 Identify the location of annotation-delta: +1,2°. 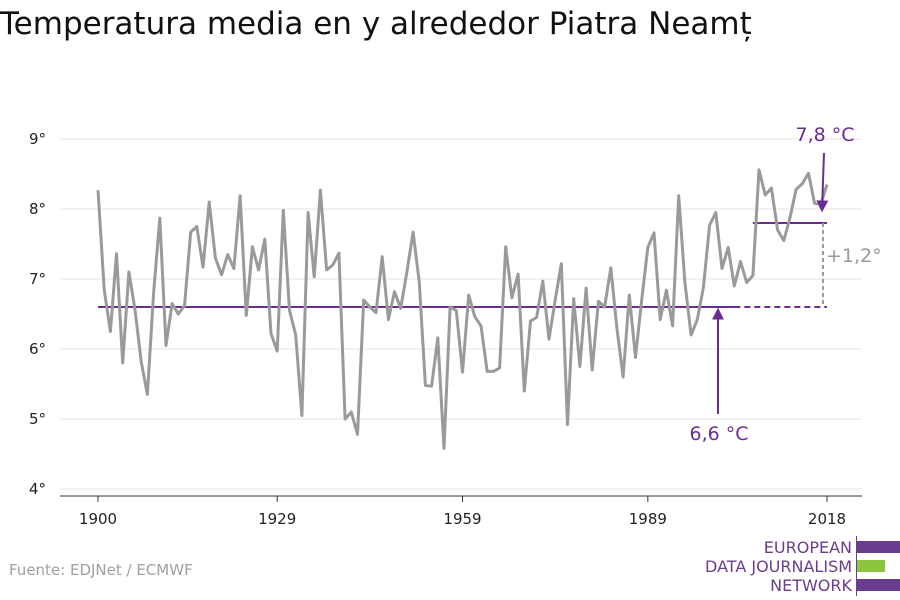
(854, 256).